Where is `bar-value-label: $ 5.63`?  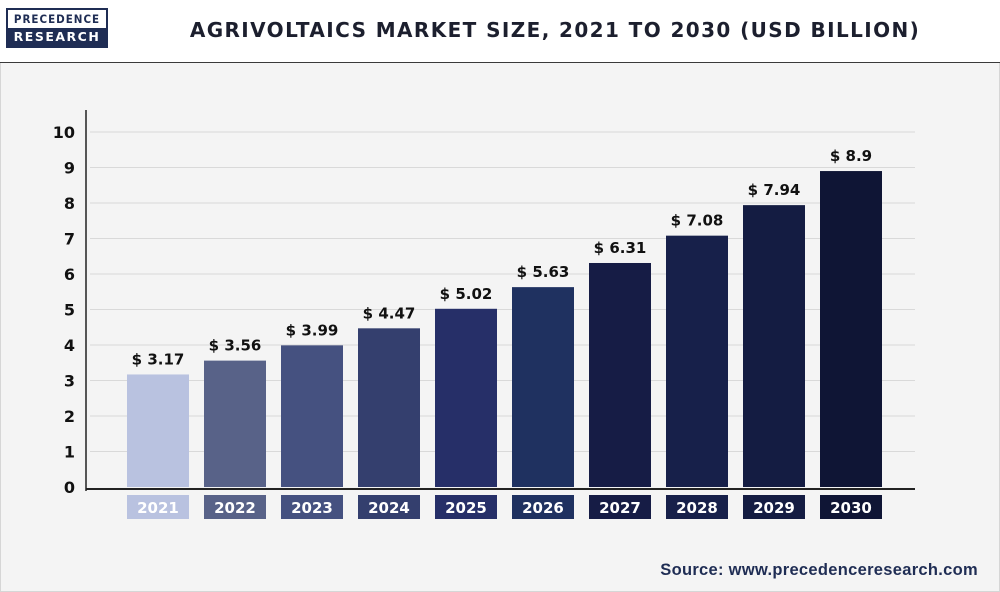 bar-value-label: $ 5.63 is located at coordinates (543, 272).